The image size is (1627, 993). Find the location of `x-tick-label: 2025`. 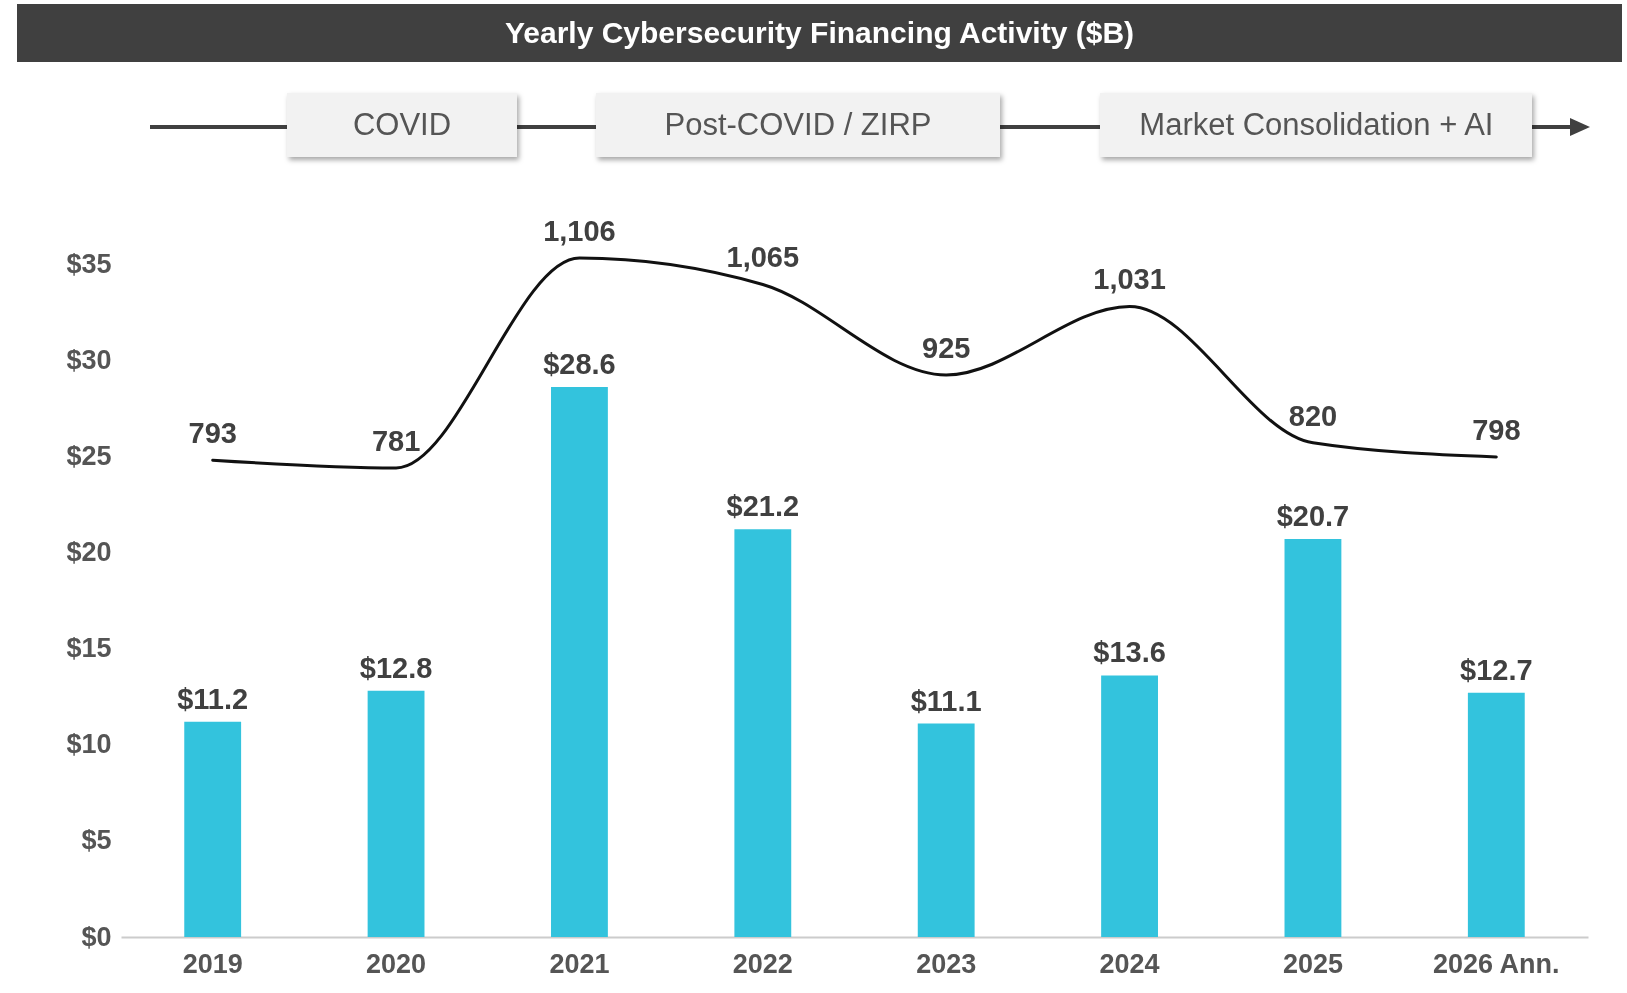

x-tick-label: 2025 is located at coordinates (1312, 963).